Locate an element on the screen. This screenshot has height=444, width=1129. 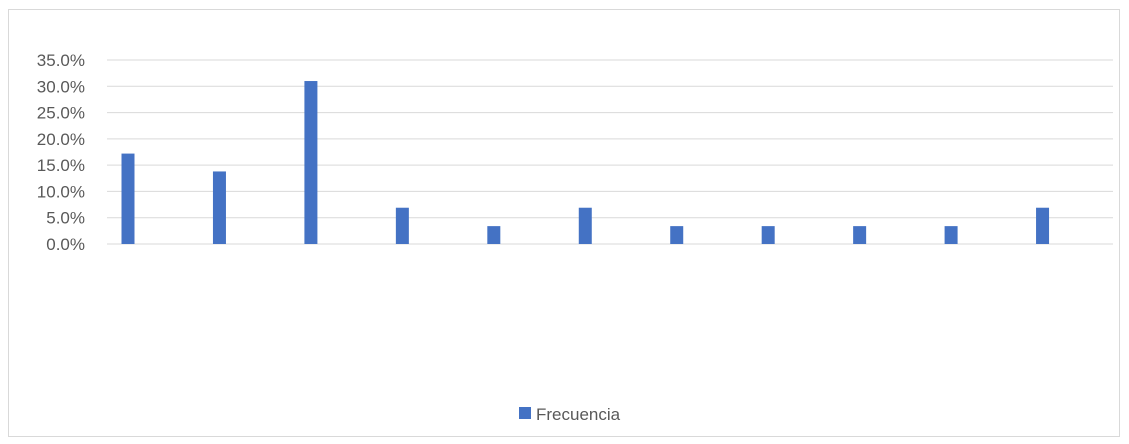
legend-swatch is located at coordinates (525, 413).